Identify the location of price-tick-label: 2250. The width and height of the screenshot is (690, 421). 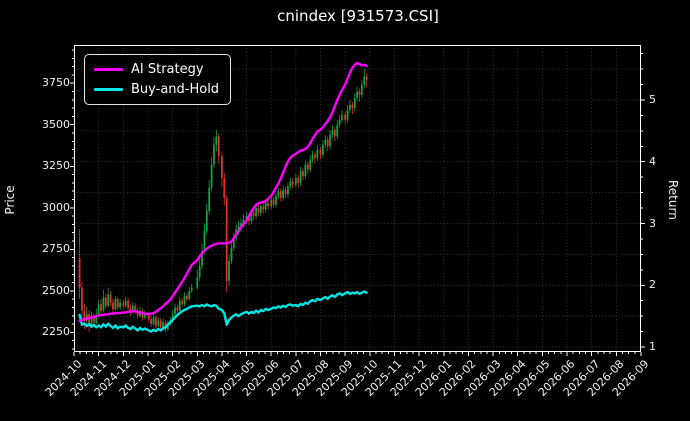
(56, 332).